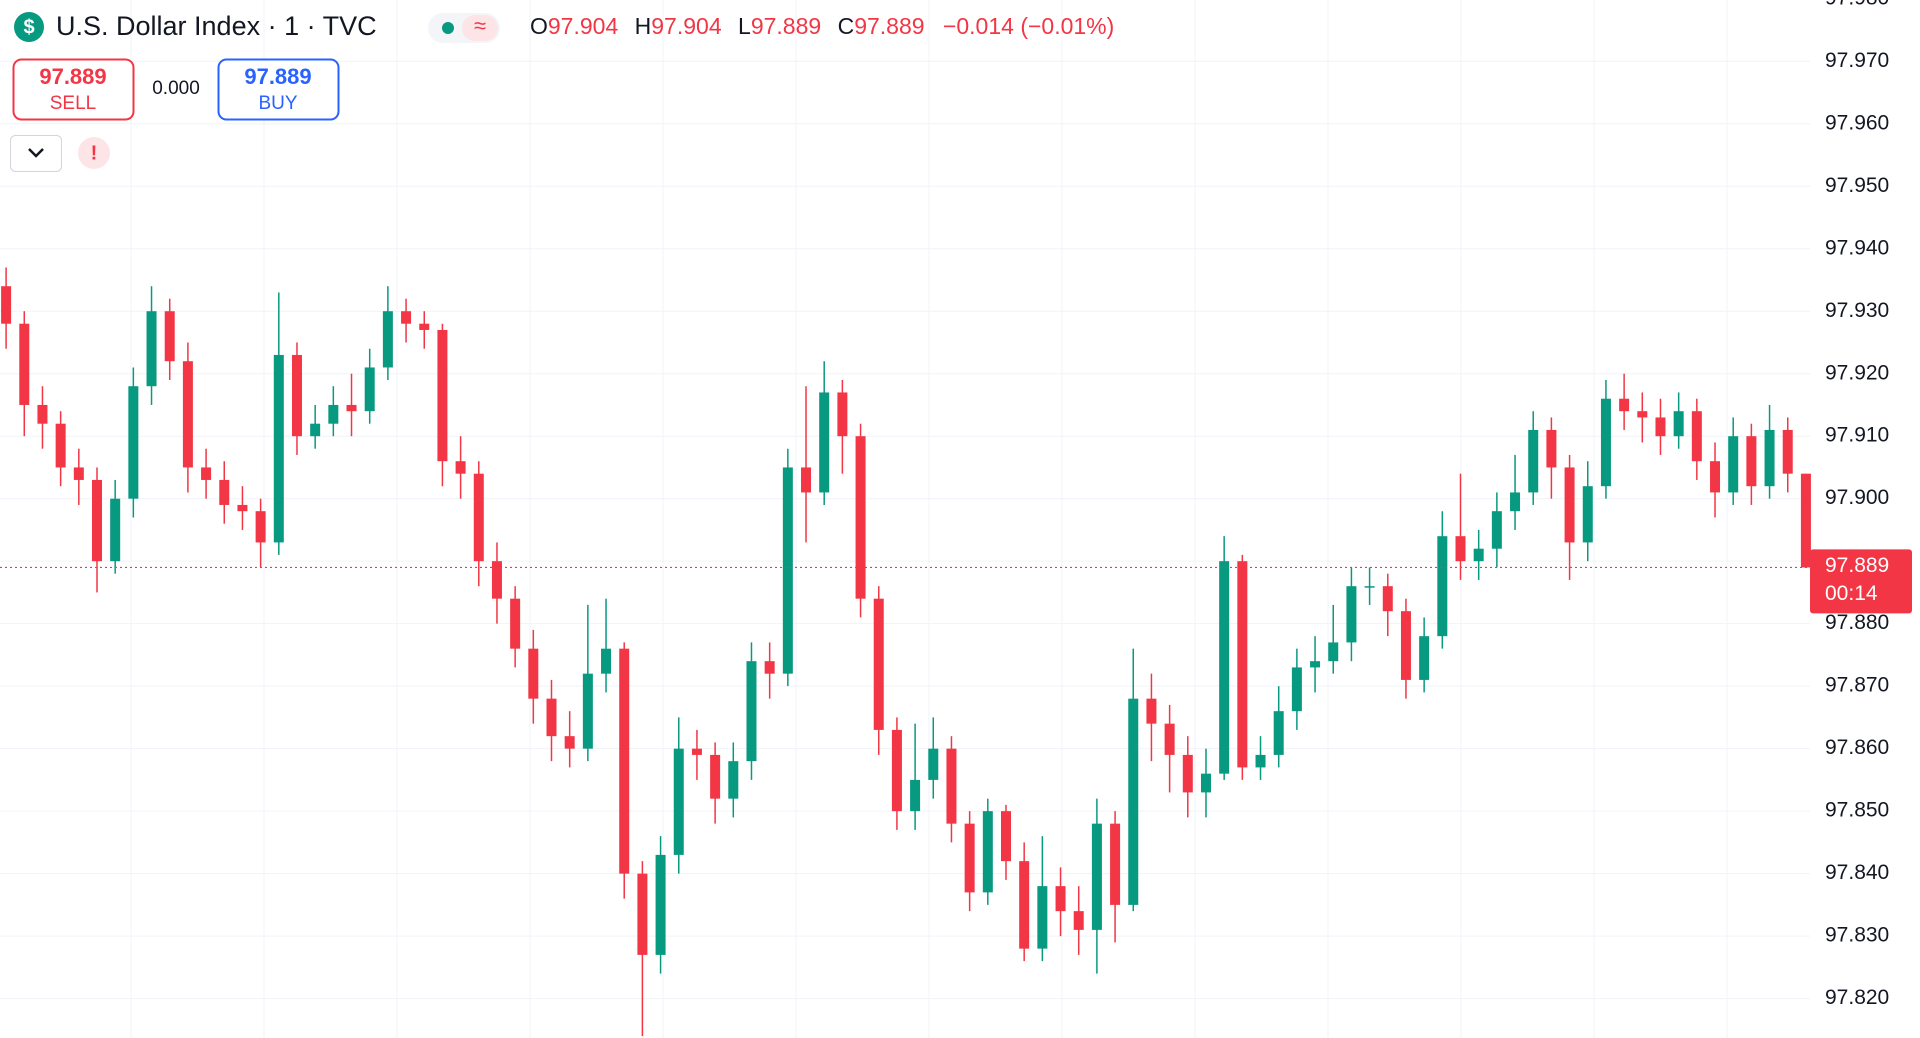 The image size is (1920, 1038). I want to click on ohlc-label: O, so click(539, 26).